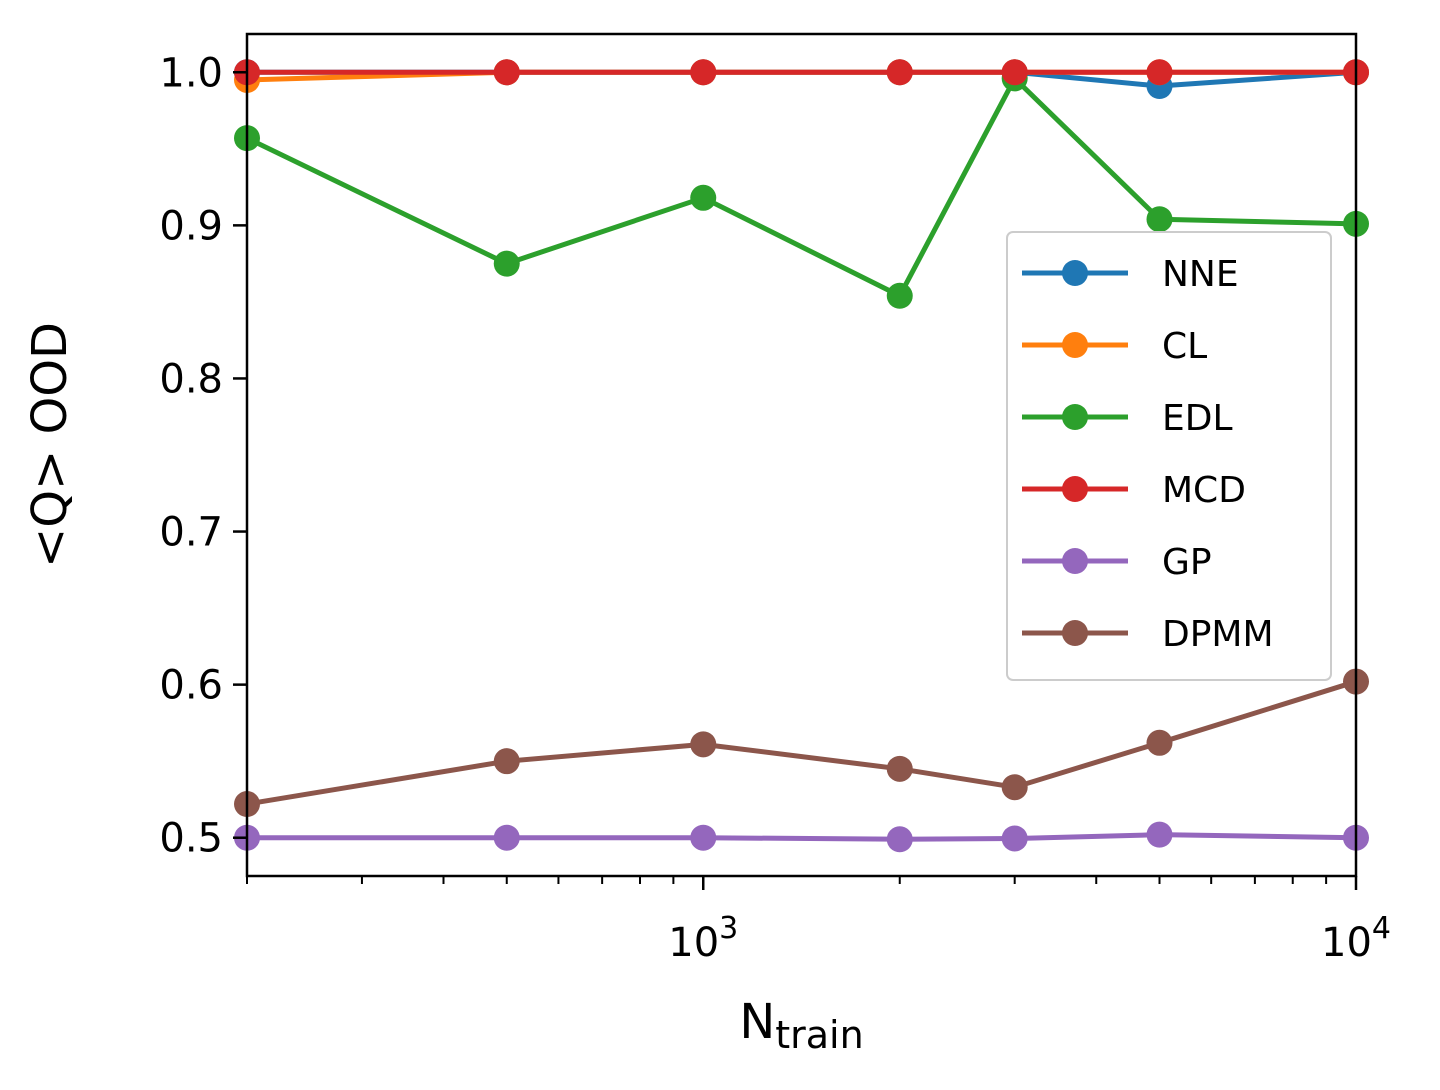  I want to click on x-axis-label: Ntrain, so click(801, 1025).